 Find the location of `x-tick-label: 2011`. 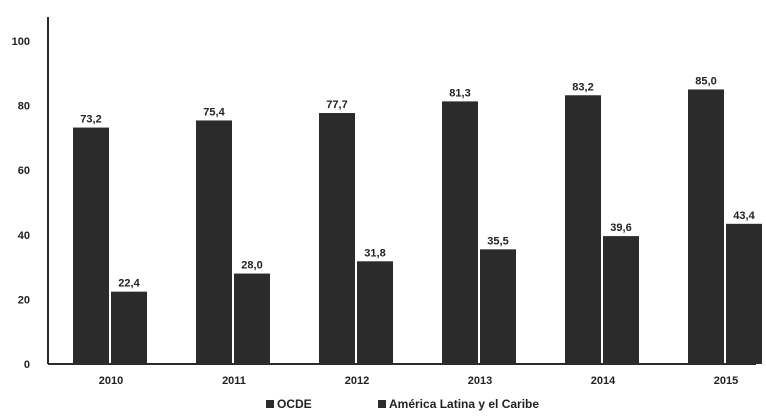

x-tick-label: 2011 is located at coordinates (234, 381).